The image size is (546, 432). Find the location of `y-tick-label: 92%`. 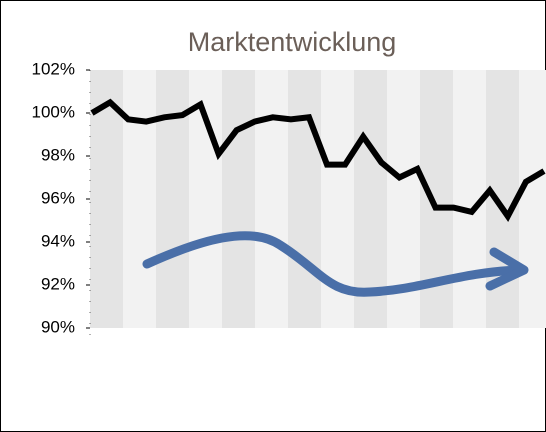

y-tick-label: 92% is located at coordinates (58, 283).